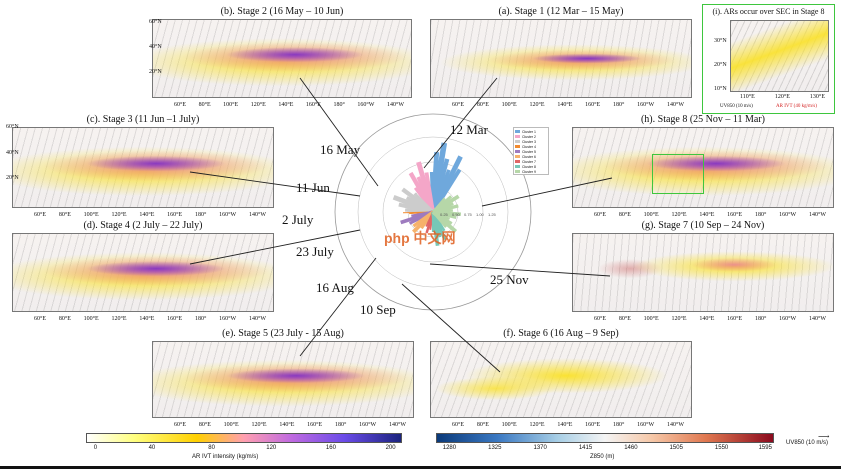 Image resolution: width=841 pixels, height=473 pixels. Describe the element at coordinates (768, 11) in the screenshot. I see `panel-title: (i). ARs occur over SEC in Stage 8` at that location.